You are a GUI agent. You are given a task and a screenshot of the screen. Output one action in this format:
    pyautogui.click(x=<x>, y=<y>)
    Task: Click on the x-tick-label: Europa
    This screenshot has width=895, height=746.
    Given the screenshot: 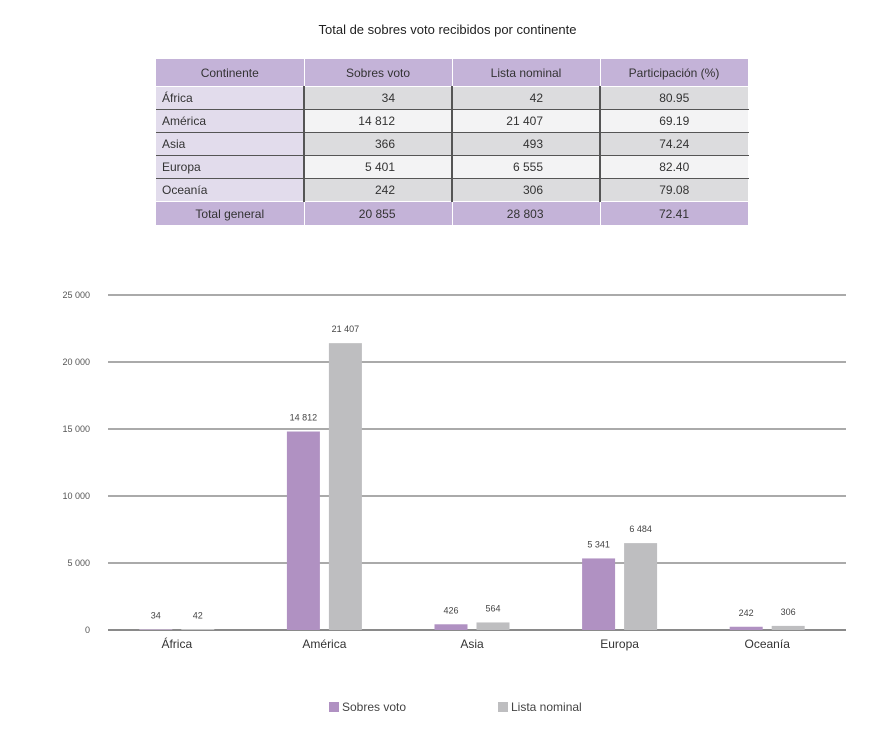 What is the action you would take?
    pyautogui.click(x=619, y=644)
    